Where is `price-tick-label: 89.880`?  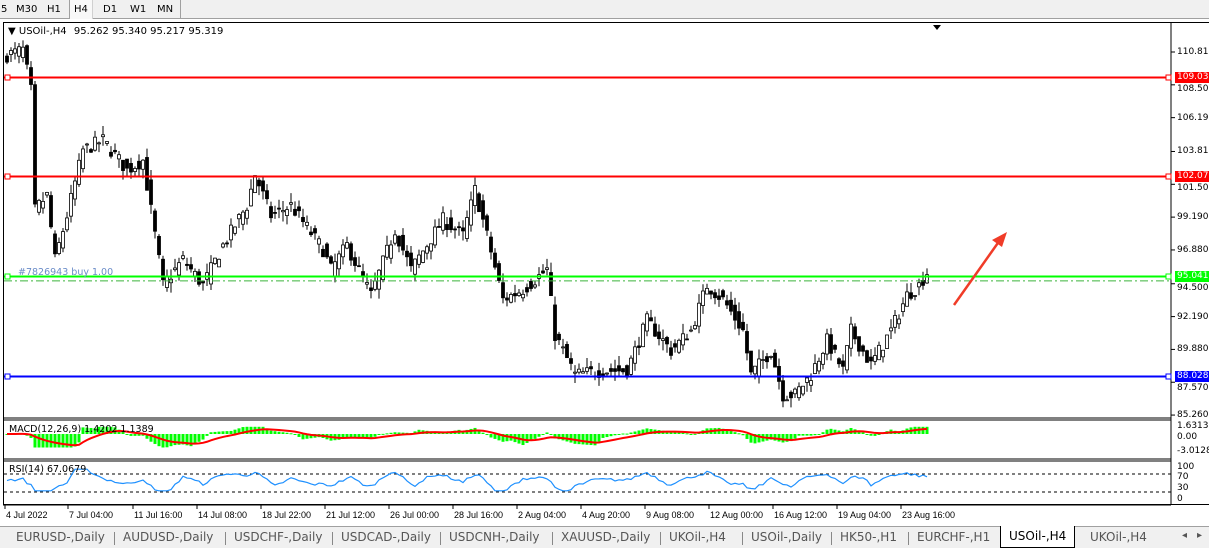 price-tick-label: 89.880 is located at coordinates (1193, 349).